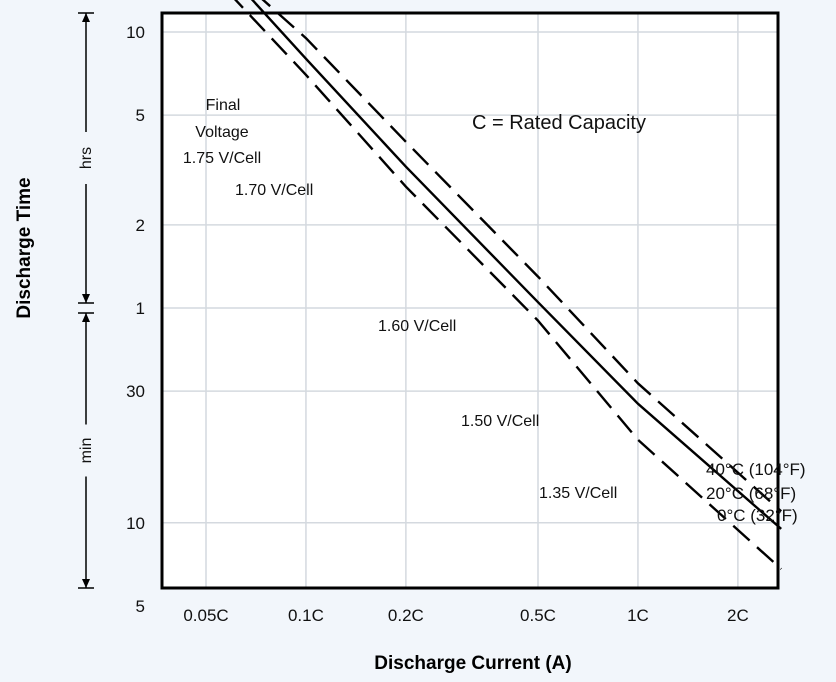 The height and width of the screenshot is (682, 836). Describe the element at coordinates (559, 123) in the screenshot. I see `annotation-rated-capacity: C = Rated Capacity` at that location.